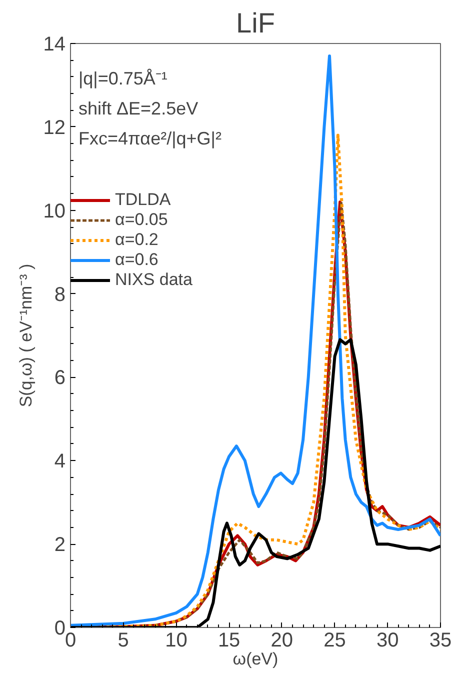 This screenshot has width=454, height=677. I want to click on annotation: Fxc=4παe²/|q+G|², so click(150, 138).